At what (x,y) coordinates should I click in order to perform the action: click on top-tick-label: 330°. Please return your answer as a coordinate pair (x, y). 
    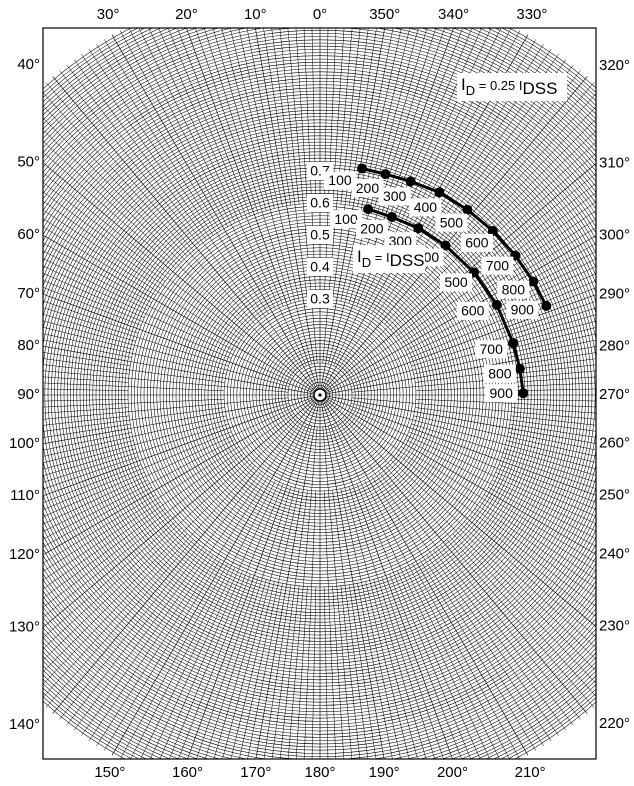
    Looking at the image, I should click on (531, 14).